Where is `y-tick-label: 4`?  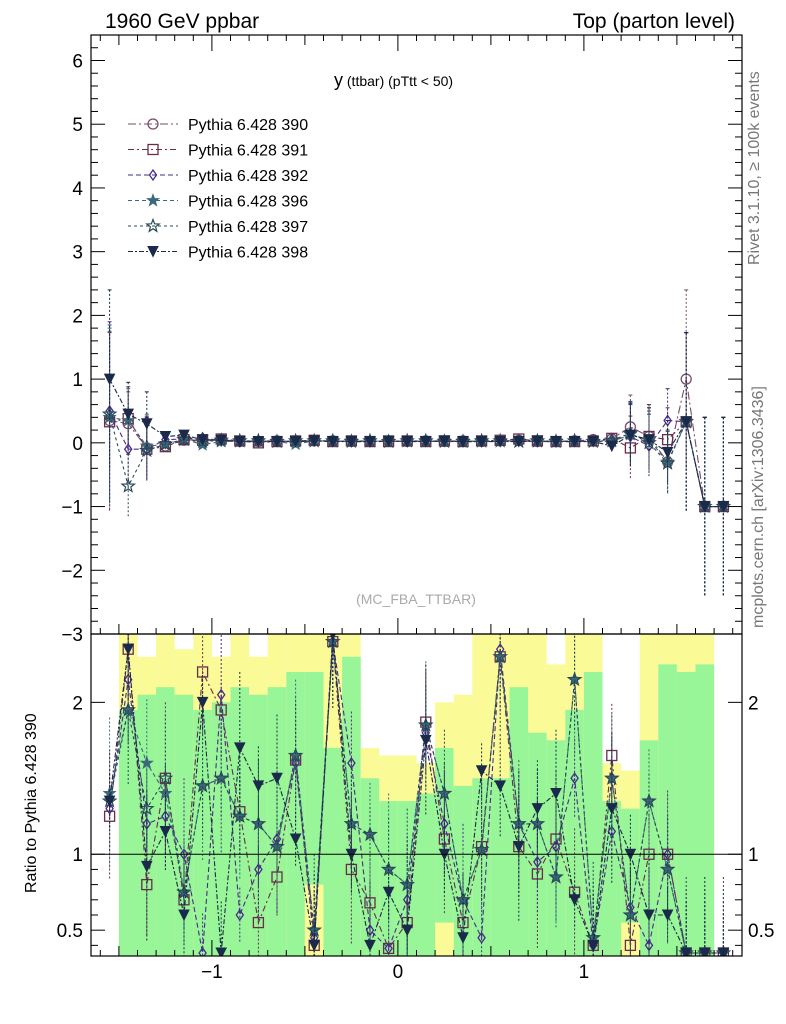 y-tick-label: 4 is located at coordinates (77, 189).